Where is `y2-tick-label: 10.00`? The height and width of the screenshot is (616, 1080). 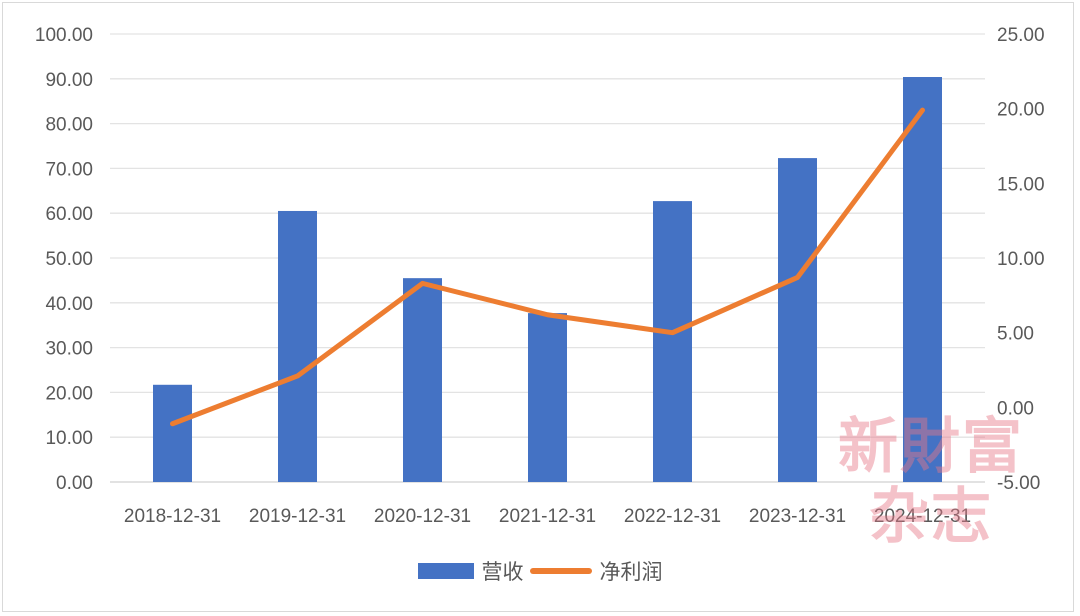 y2-tick-label: 10.00 is located at coordinates (1021, 259).